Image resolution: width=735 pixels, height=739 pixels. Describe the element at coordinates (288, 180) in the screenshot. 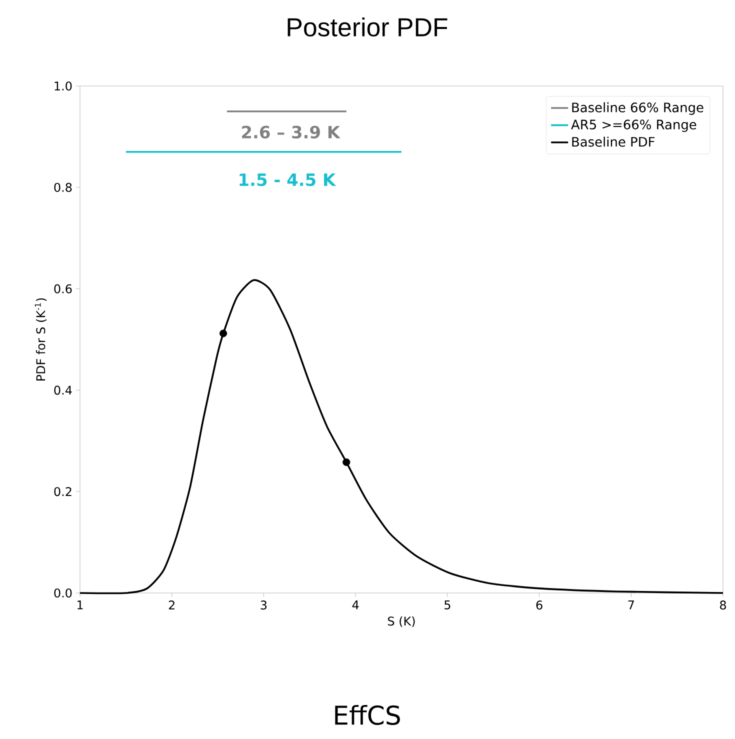

I see `annotation: 1.5 - 4.5 K` at that location.